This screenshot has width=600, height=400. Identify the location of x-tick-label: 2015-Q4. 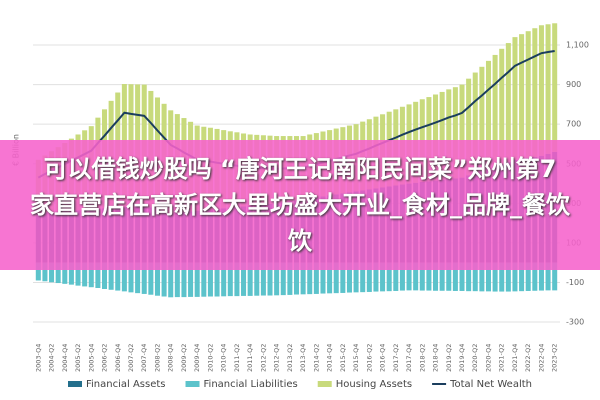
(356, 358).